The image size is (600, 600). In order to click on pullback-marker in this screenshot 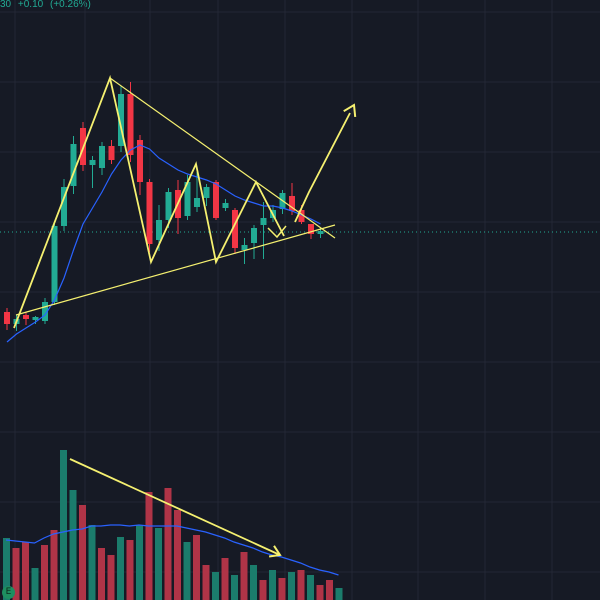, I will do `click(277, 232)`.